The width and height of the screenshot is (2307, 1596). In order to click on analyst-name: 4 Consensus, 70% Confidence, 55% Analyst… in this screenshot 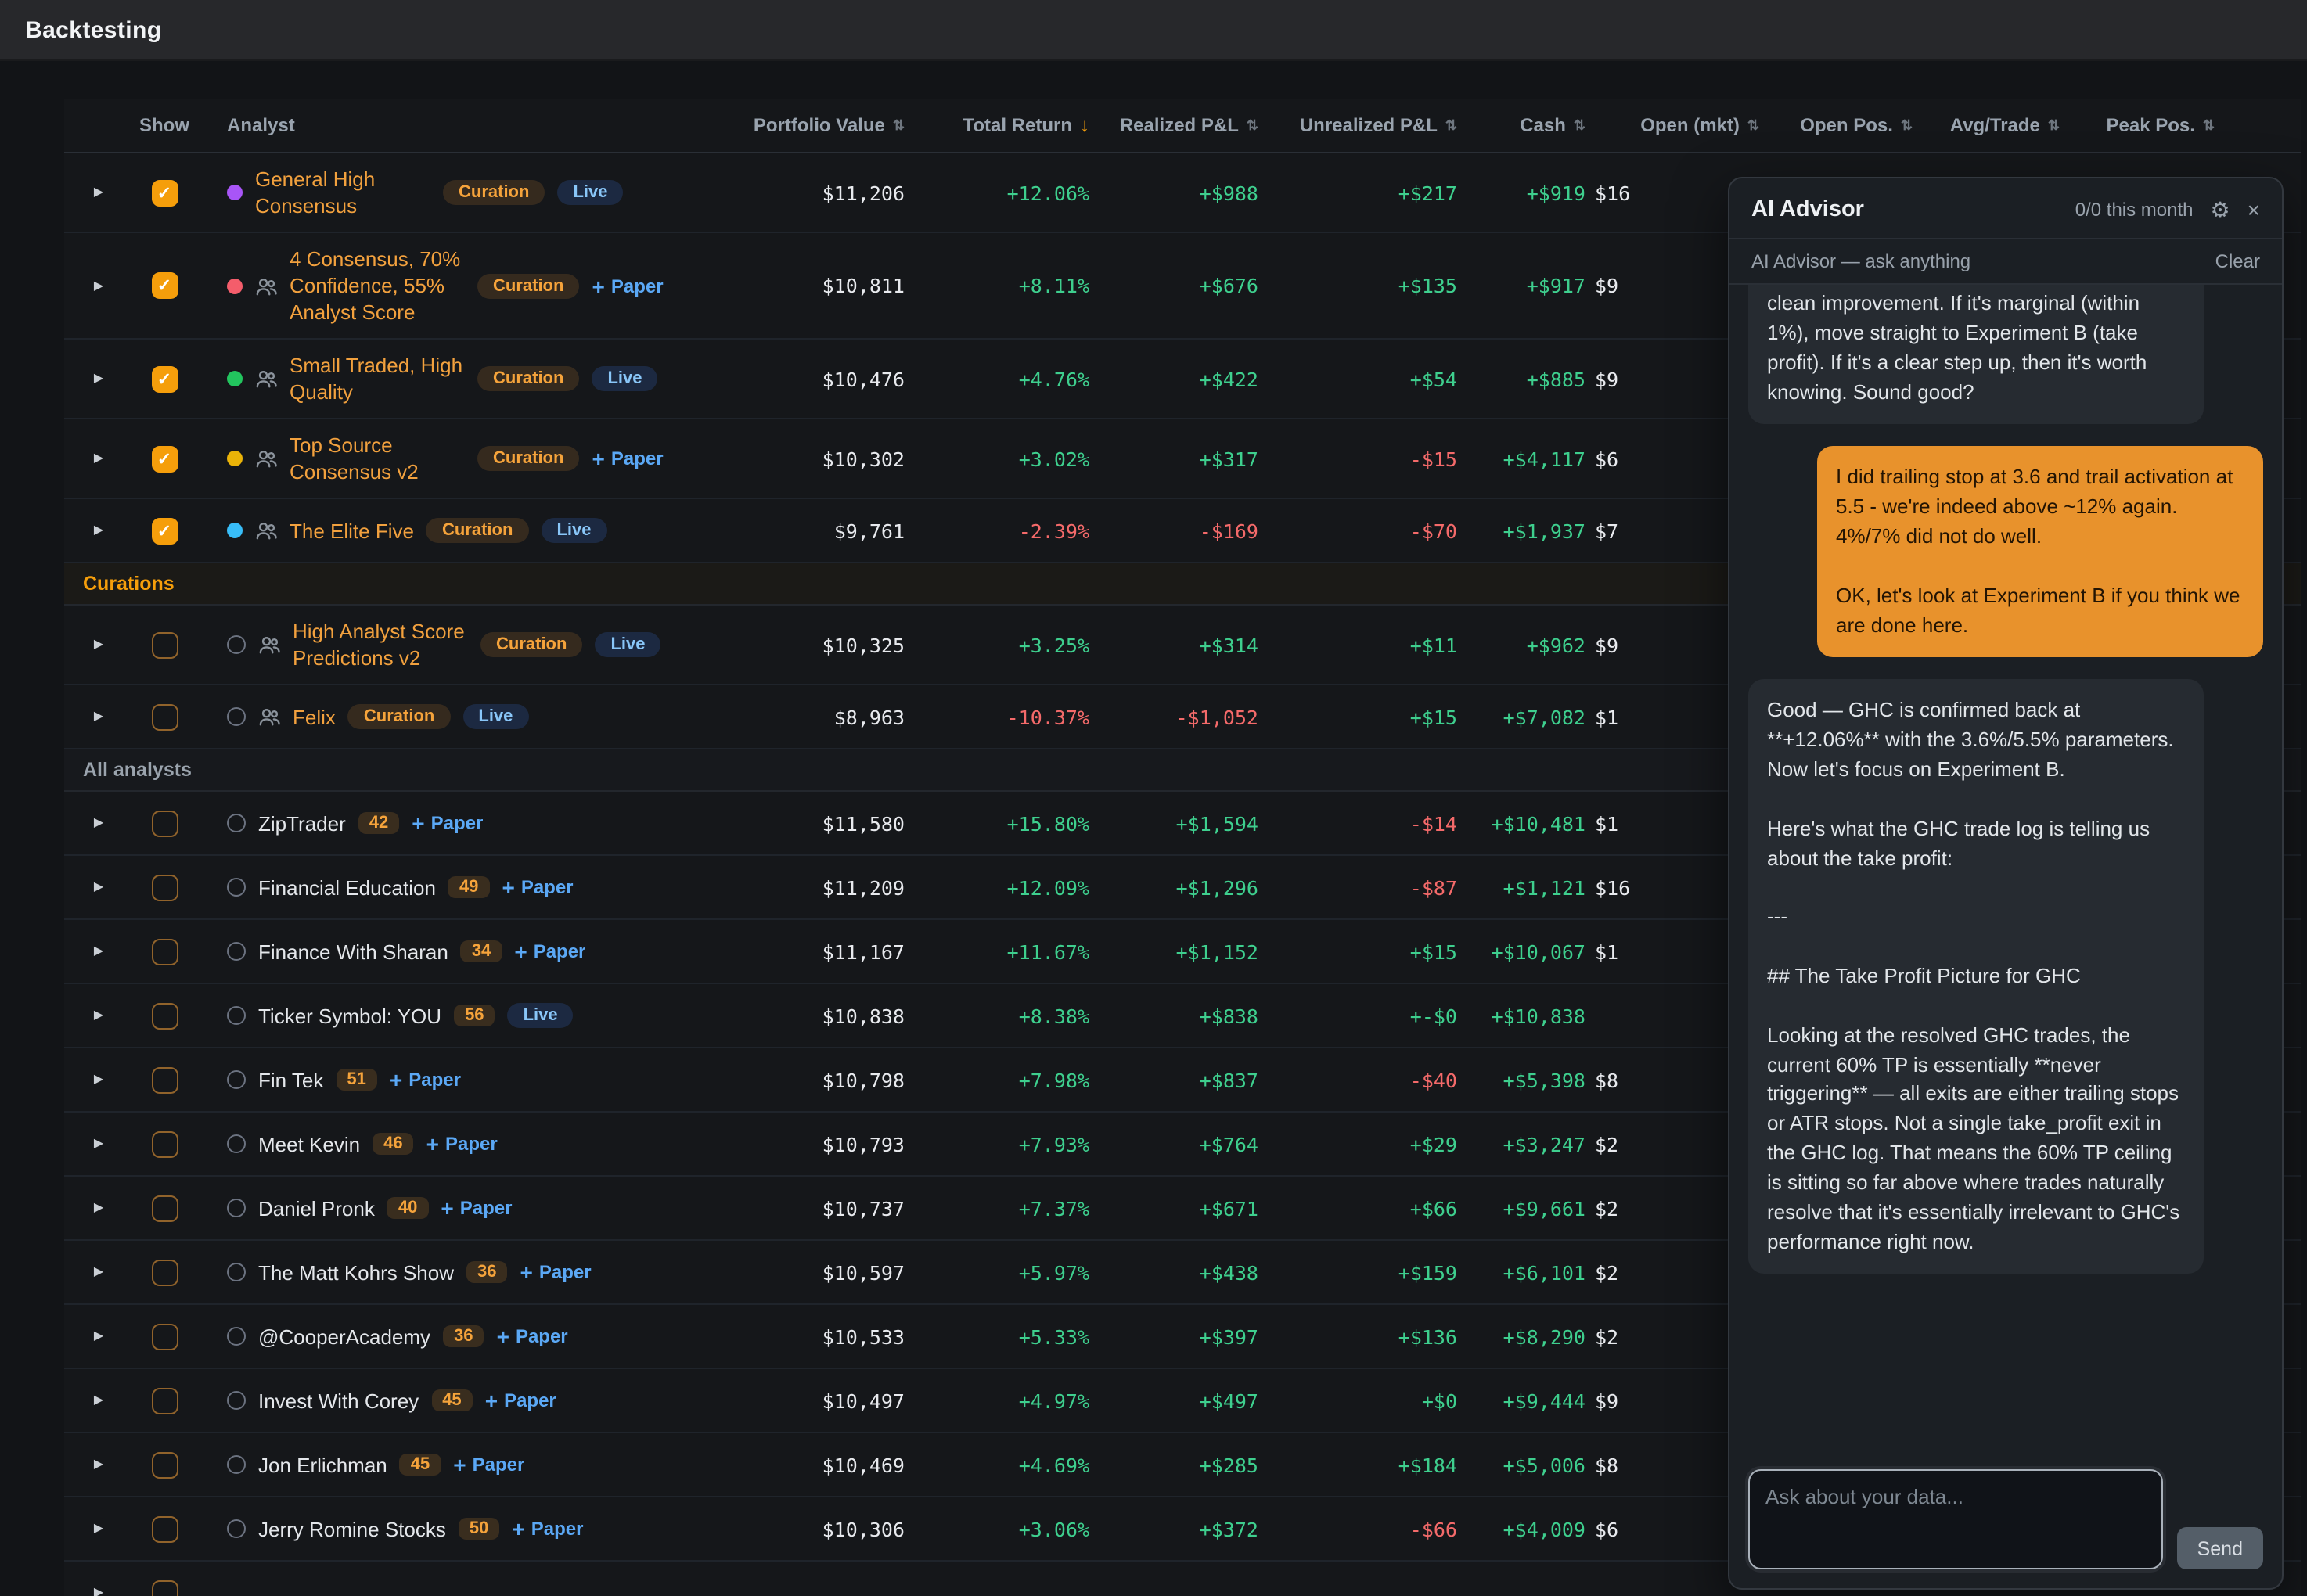, I will do `click(375, 285)`.